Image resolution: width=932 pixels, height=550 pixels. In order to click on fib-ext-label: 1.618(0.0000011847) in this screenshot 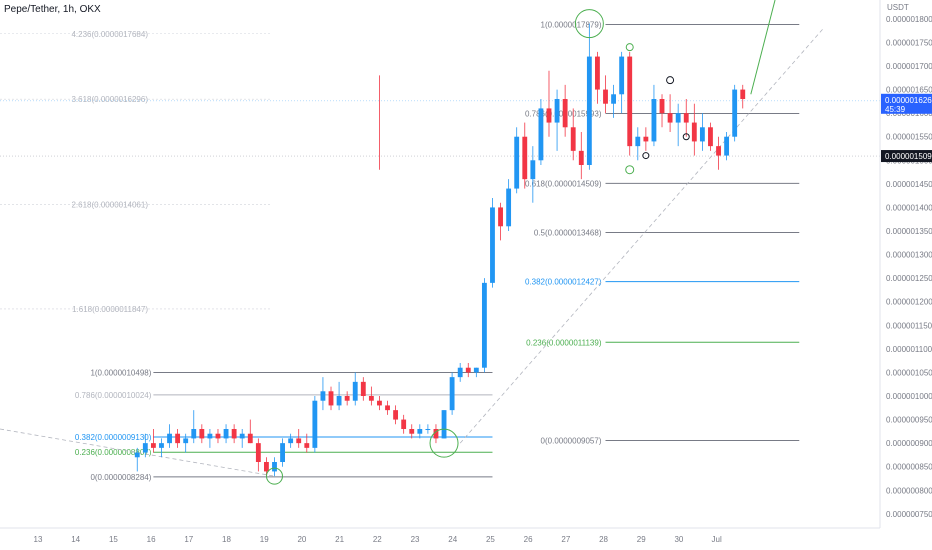, I will do `click(110, 309)`.